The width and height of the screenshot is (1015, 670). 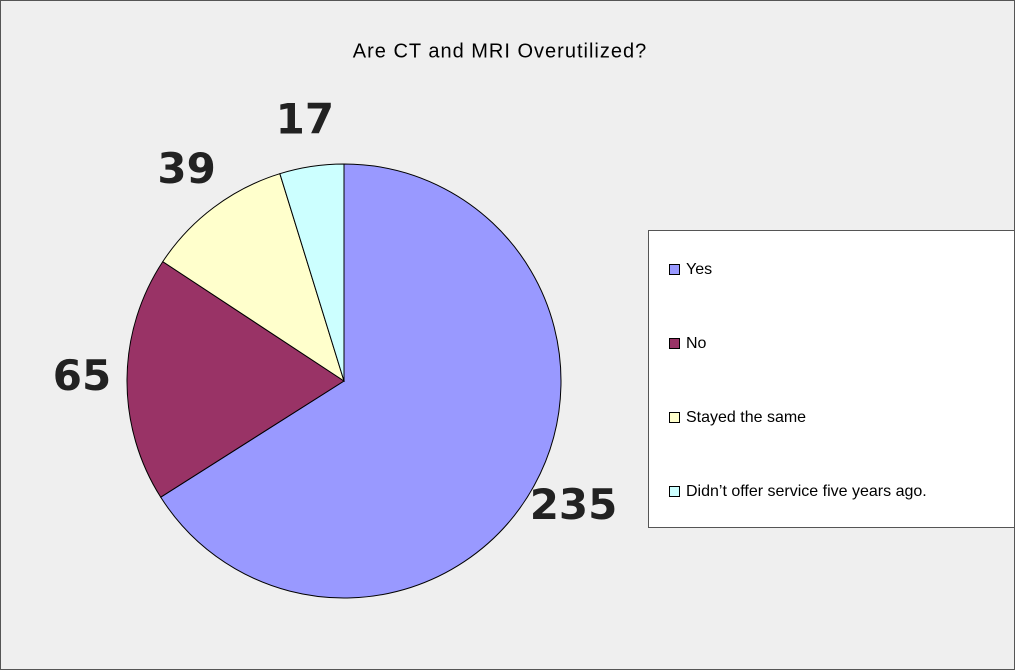 What do you see at coordinates (305, 118) in the screenshot?
I see `data-label: 17` at bounding box center [305, 118].